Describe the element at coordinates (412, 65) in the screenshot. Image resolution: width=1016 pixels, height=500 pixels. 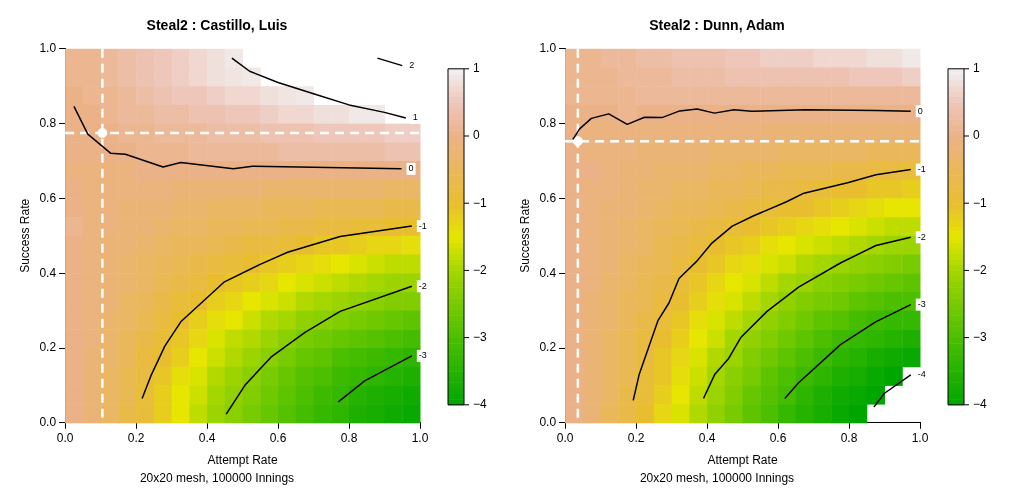
I see `series-label: 2` at that location.